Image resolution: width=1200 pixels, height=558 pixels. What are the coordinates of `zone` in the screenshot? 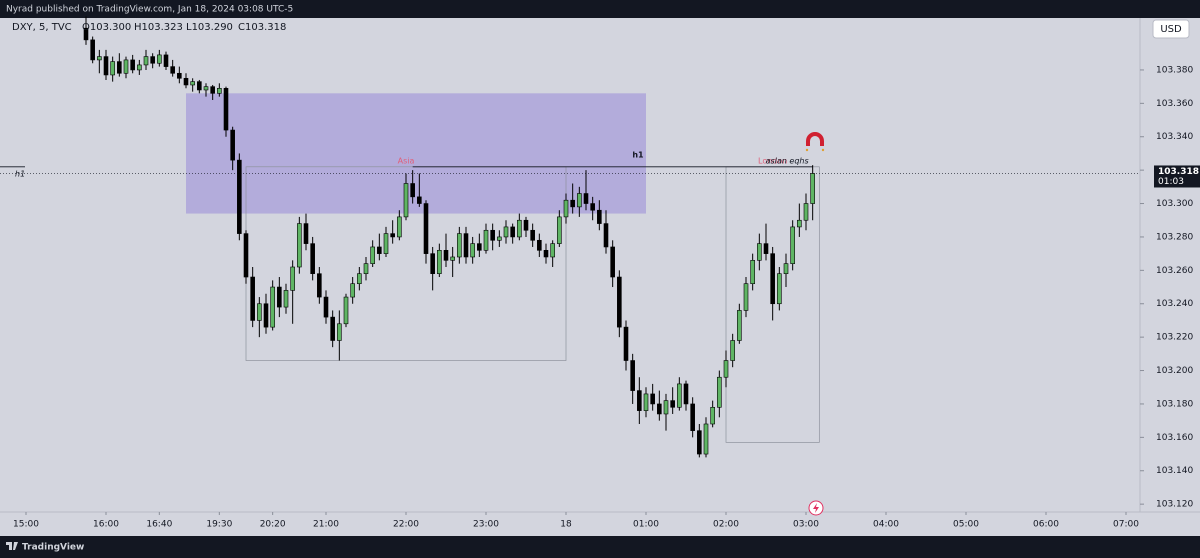 It's located at (416, 153).